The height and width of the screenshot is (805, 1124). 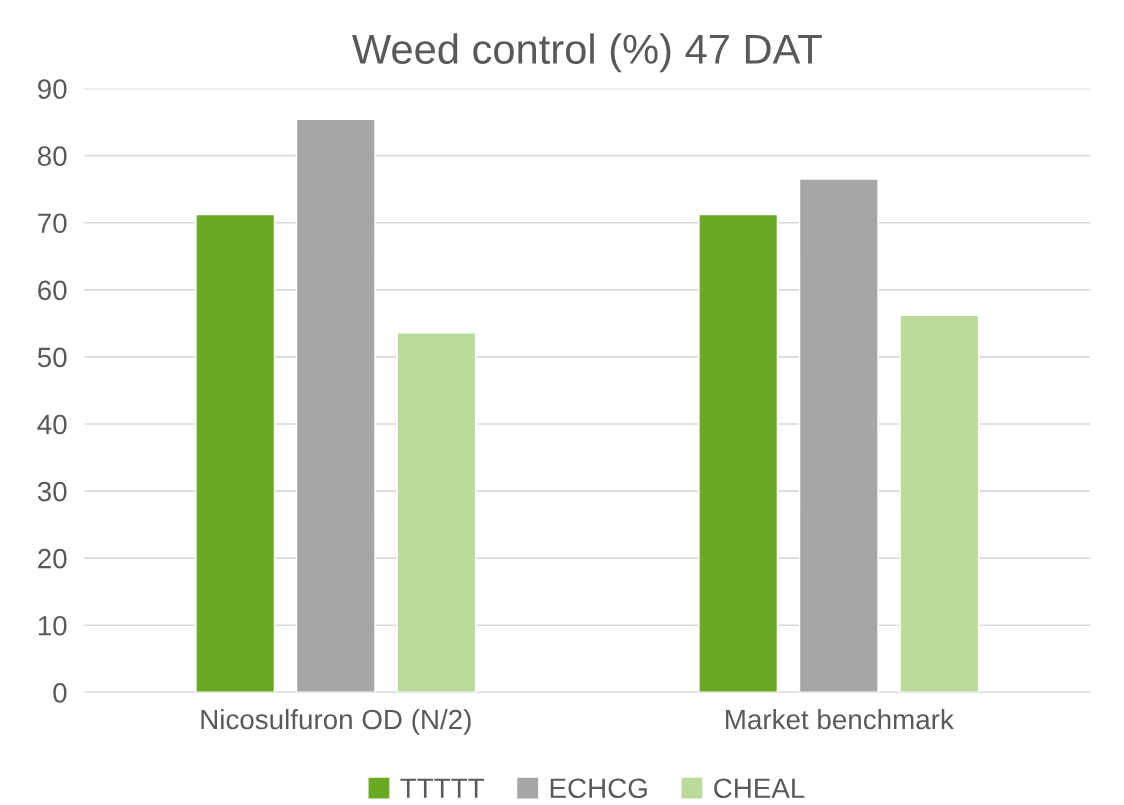 I want to click on legend-label: ECHCG, so click(x=598, y=788).